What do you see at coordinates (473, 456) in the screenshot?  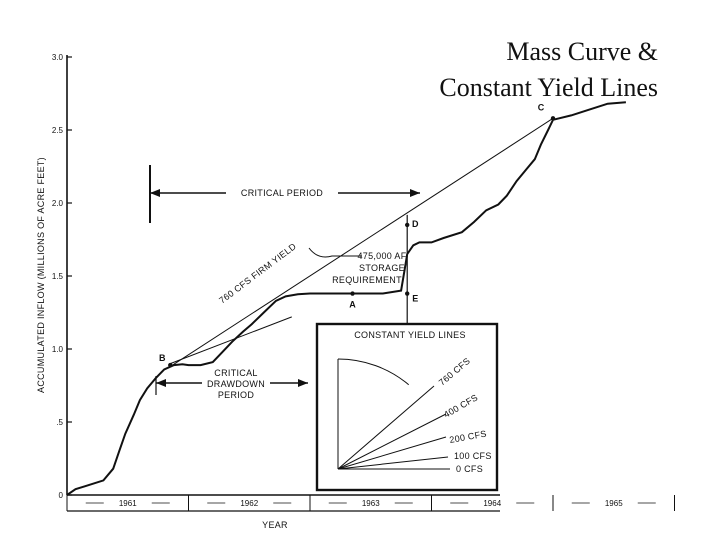 I see `inset-yield-label: 100 CFS` at bounding box center [473, 456].